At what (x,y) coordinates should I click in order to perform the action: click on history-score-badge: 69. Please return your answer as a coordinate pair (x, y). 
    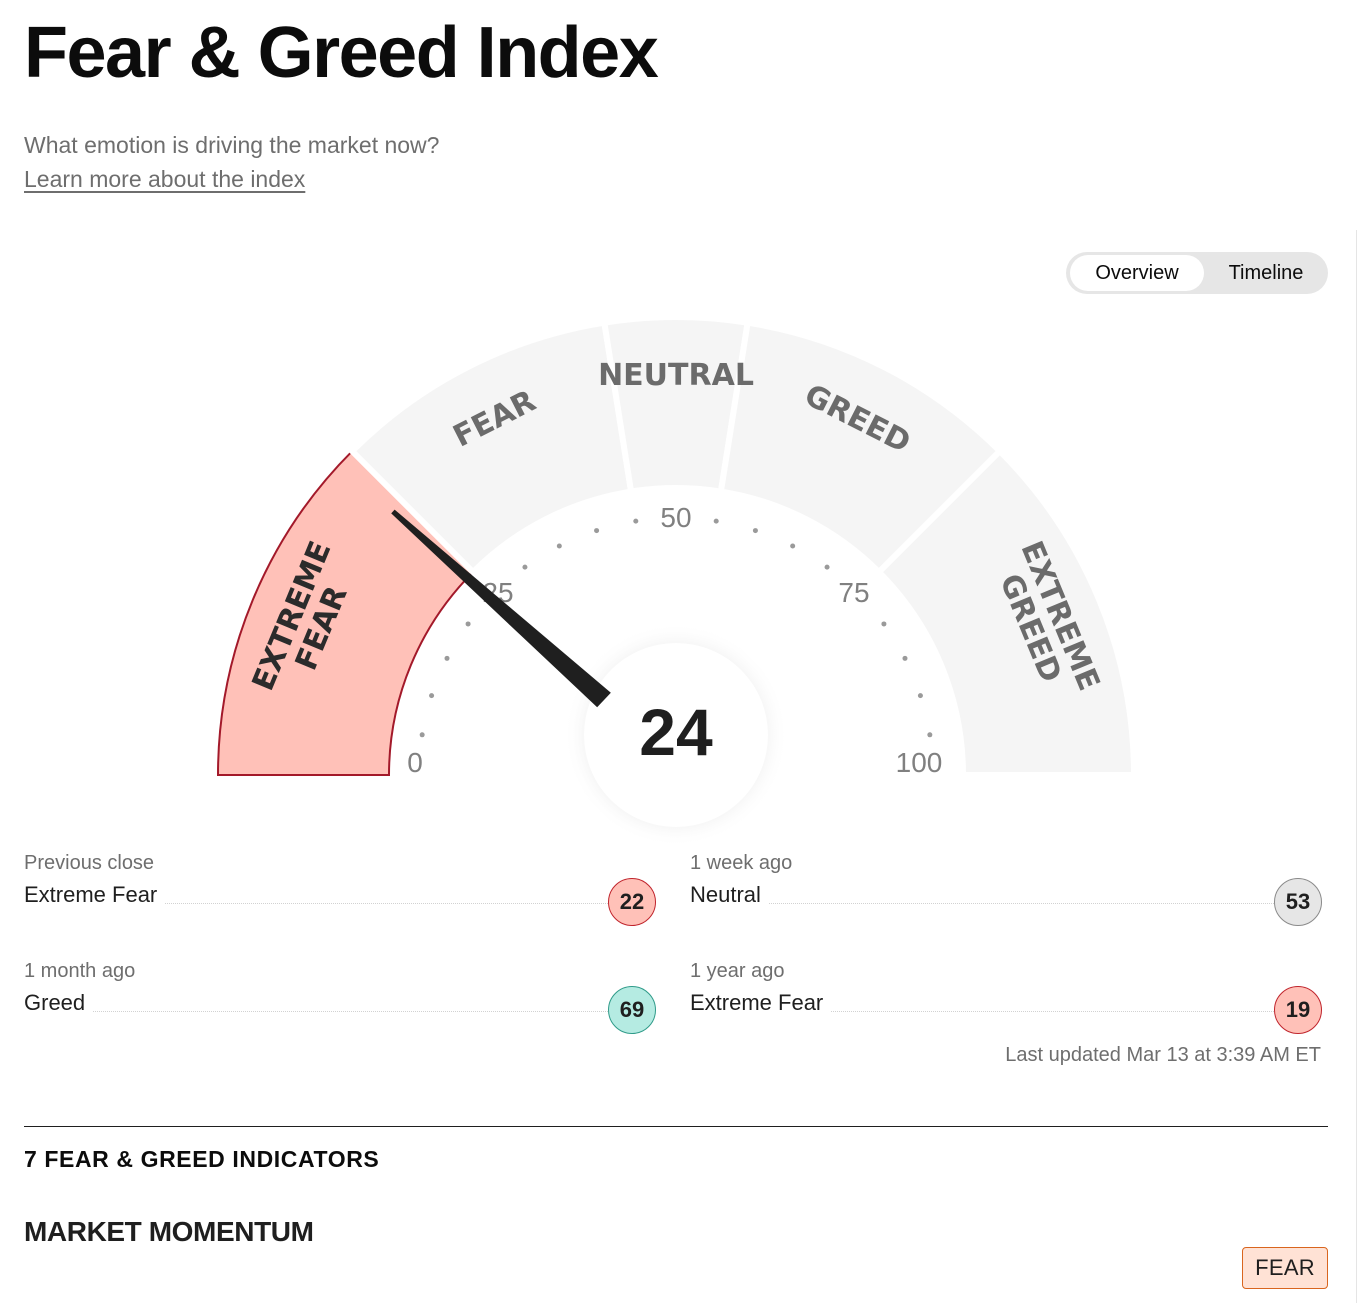
    Looking at the image, I should click on (632, 1010).